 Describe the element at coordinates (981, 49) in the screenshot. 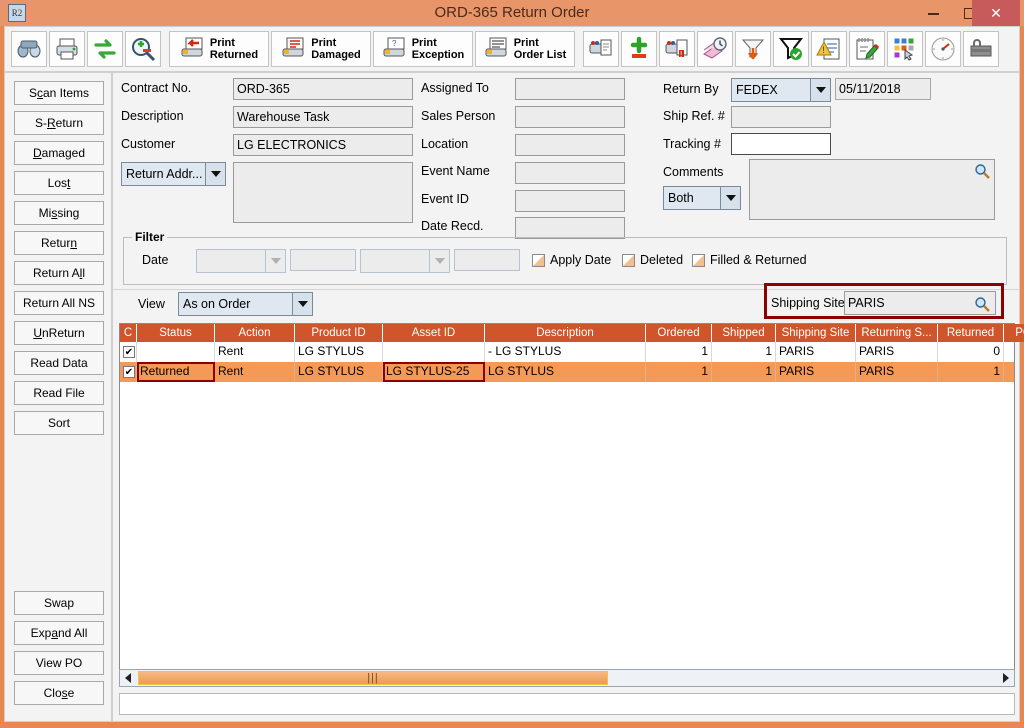

I see `bag-icon` at that location.